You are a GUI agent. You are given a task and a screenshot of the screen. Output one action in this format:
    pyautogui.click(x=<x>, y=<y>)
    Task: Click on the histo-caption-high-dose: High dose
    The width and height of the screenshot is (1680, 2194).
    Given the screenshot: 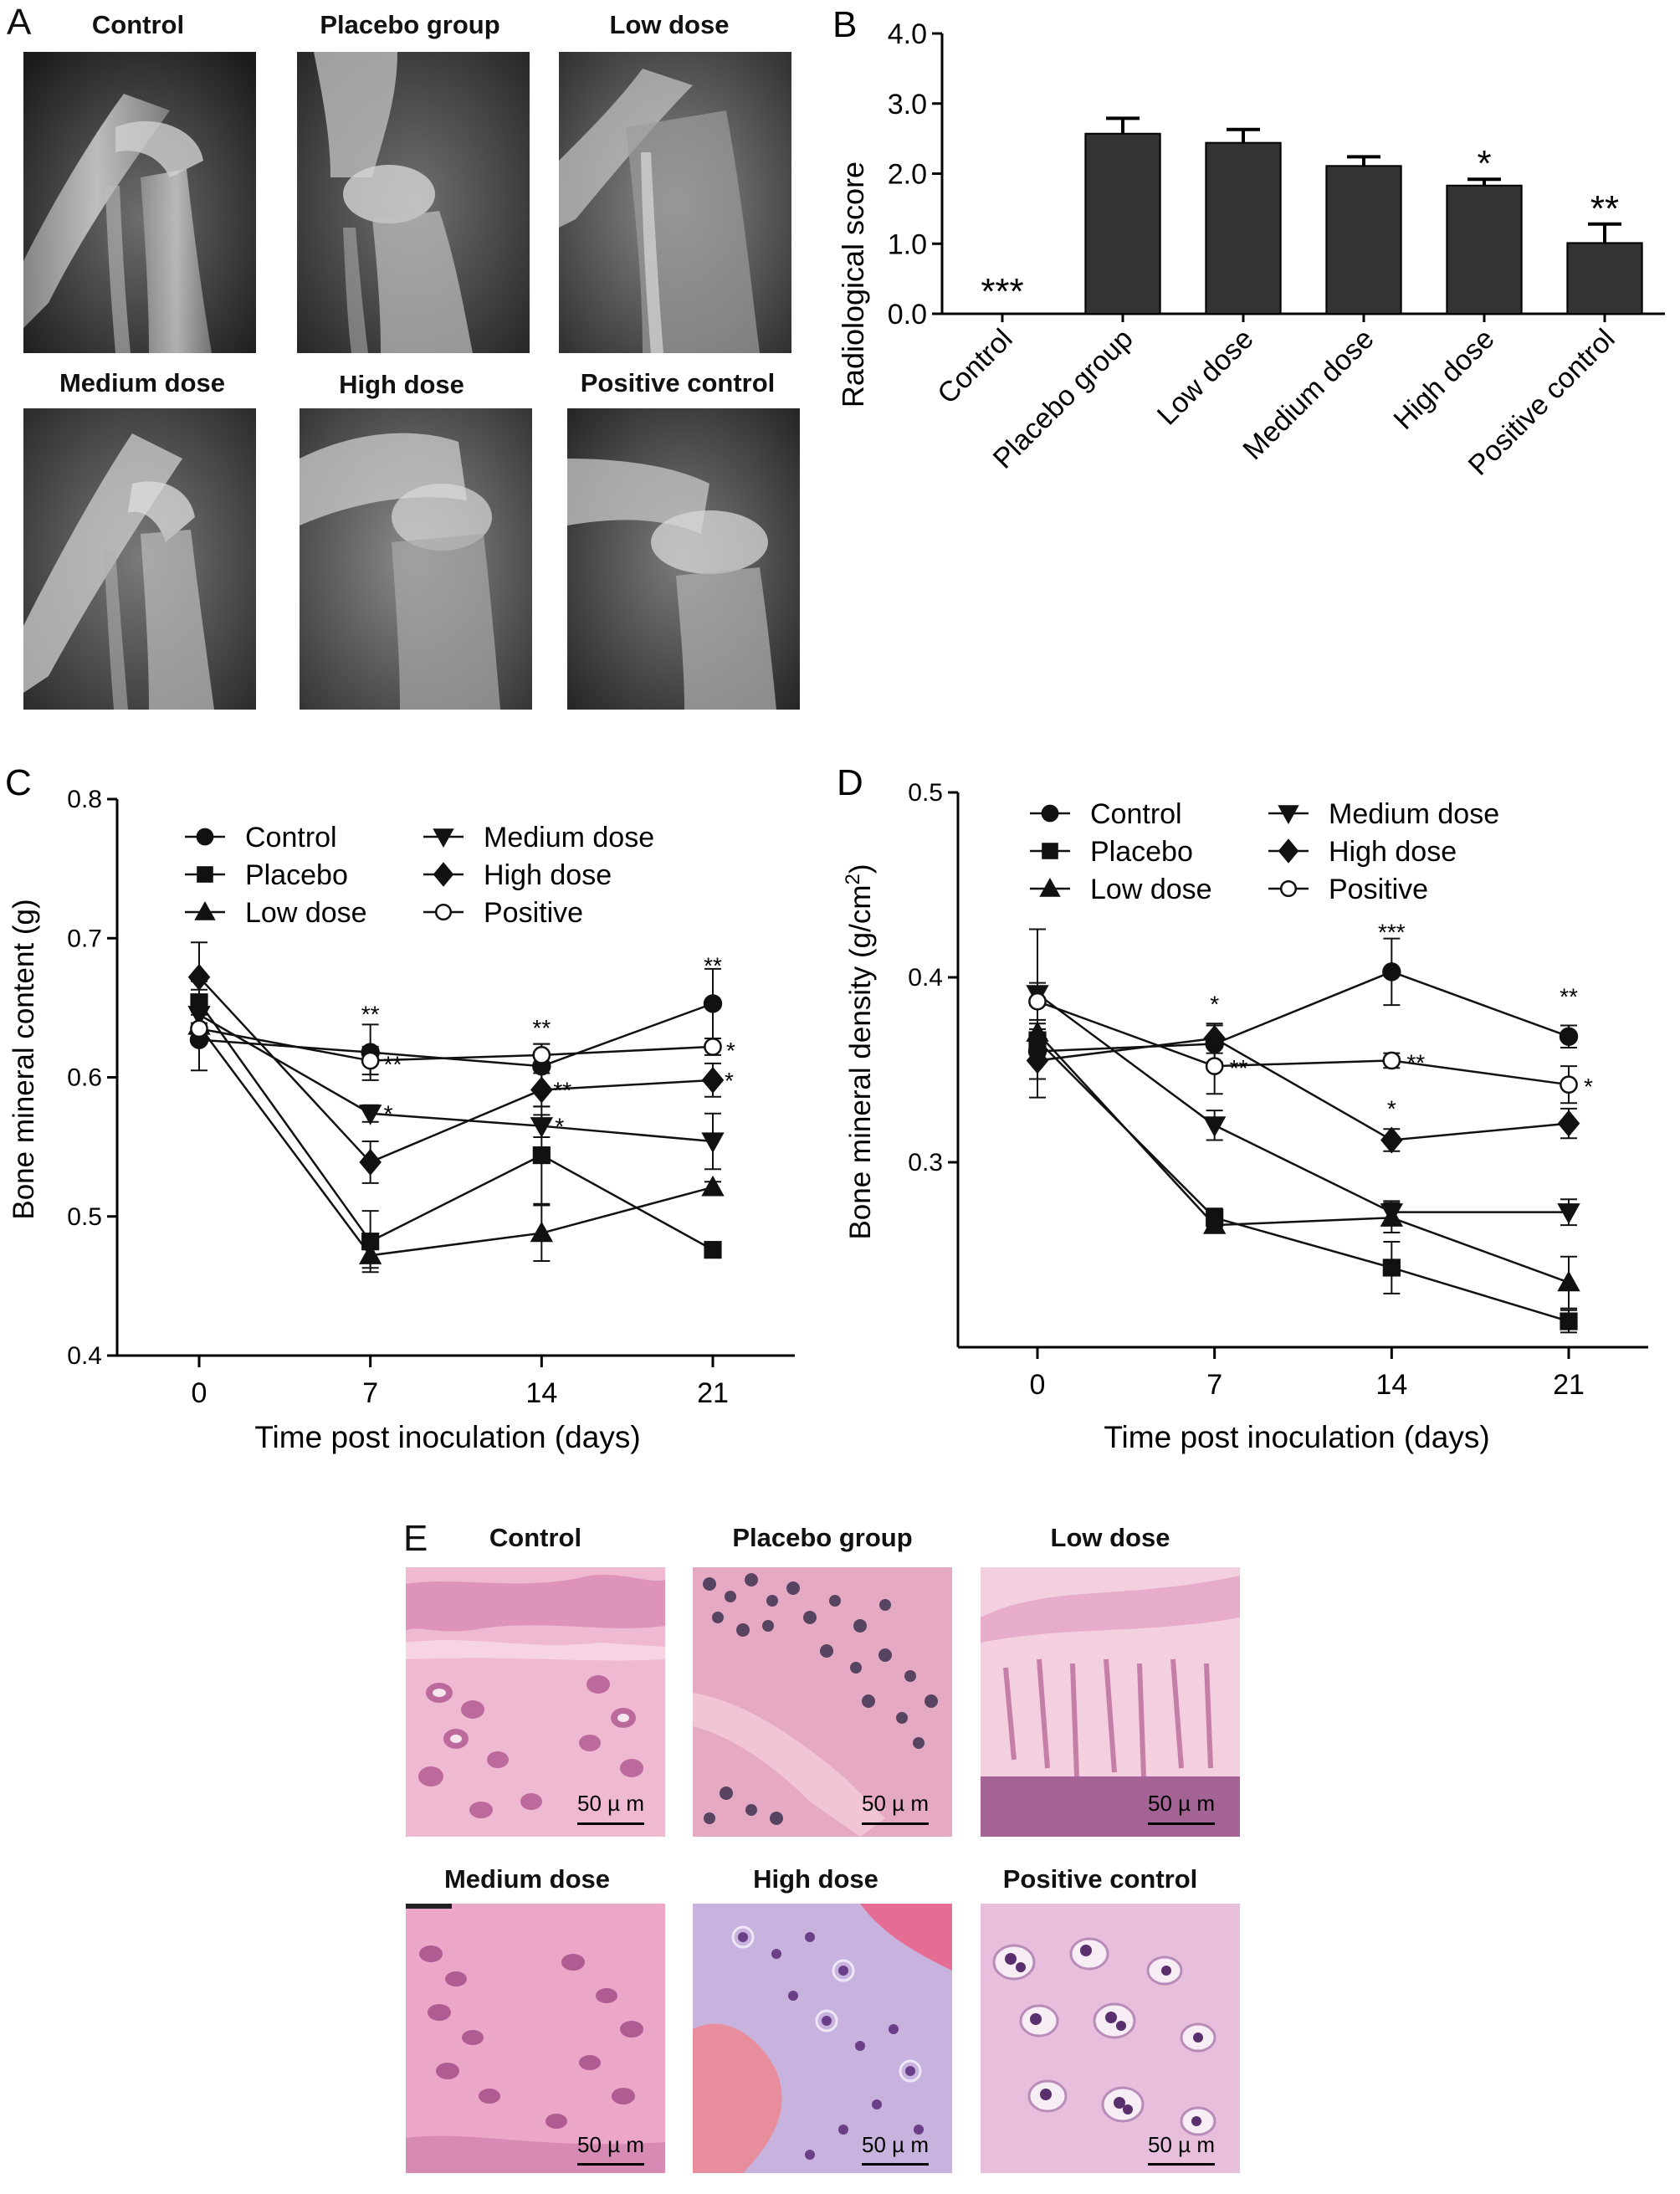 What is the action you would take?
    pyautogui.click(x=816, y=1879)
    